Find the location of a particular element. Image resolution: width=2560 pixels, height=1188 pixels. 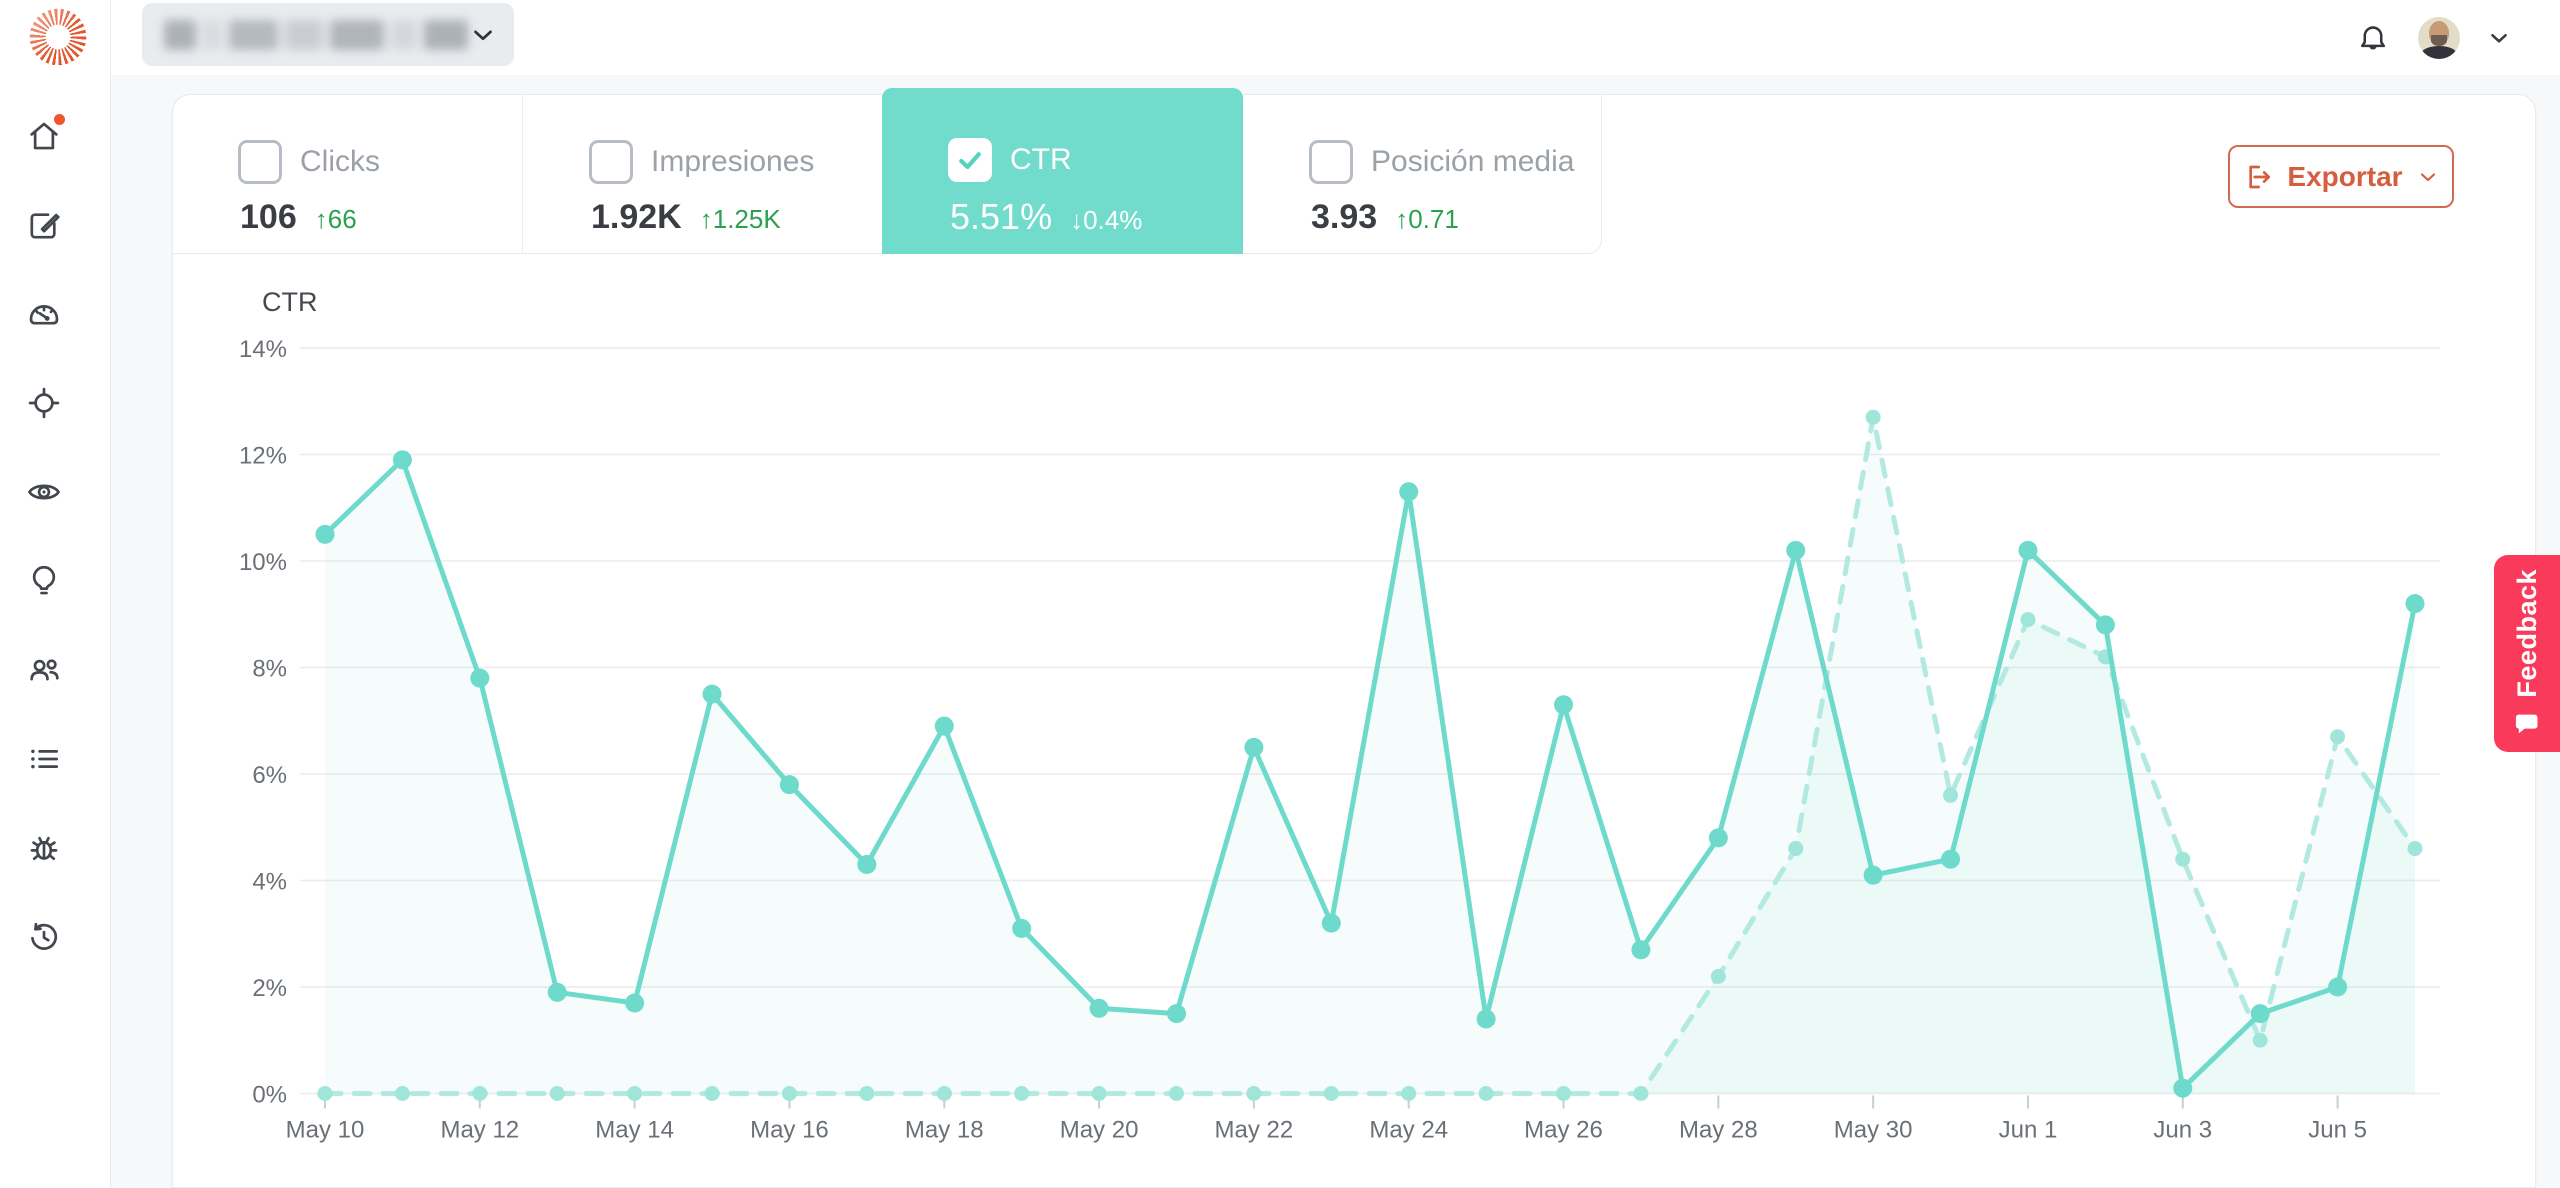

metric-value: 1.92K is located at coordinates (636, 217).